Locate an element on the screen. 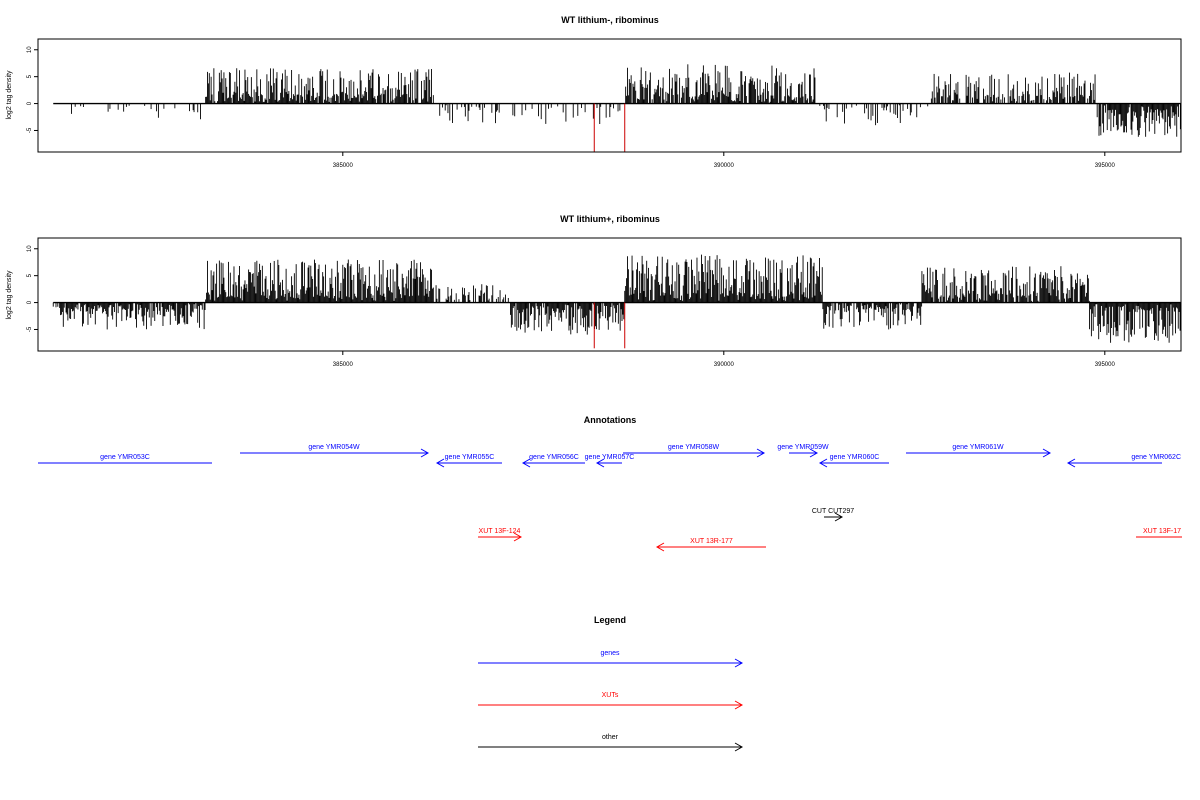  legend-item: XUTs is located at coordinates (611, 701).